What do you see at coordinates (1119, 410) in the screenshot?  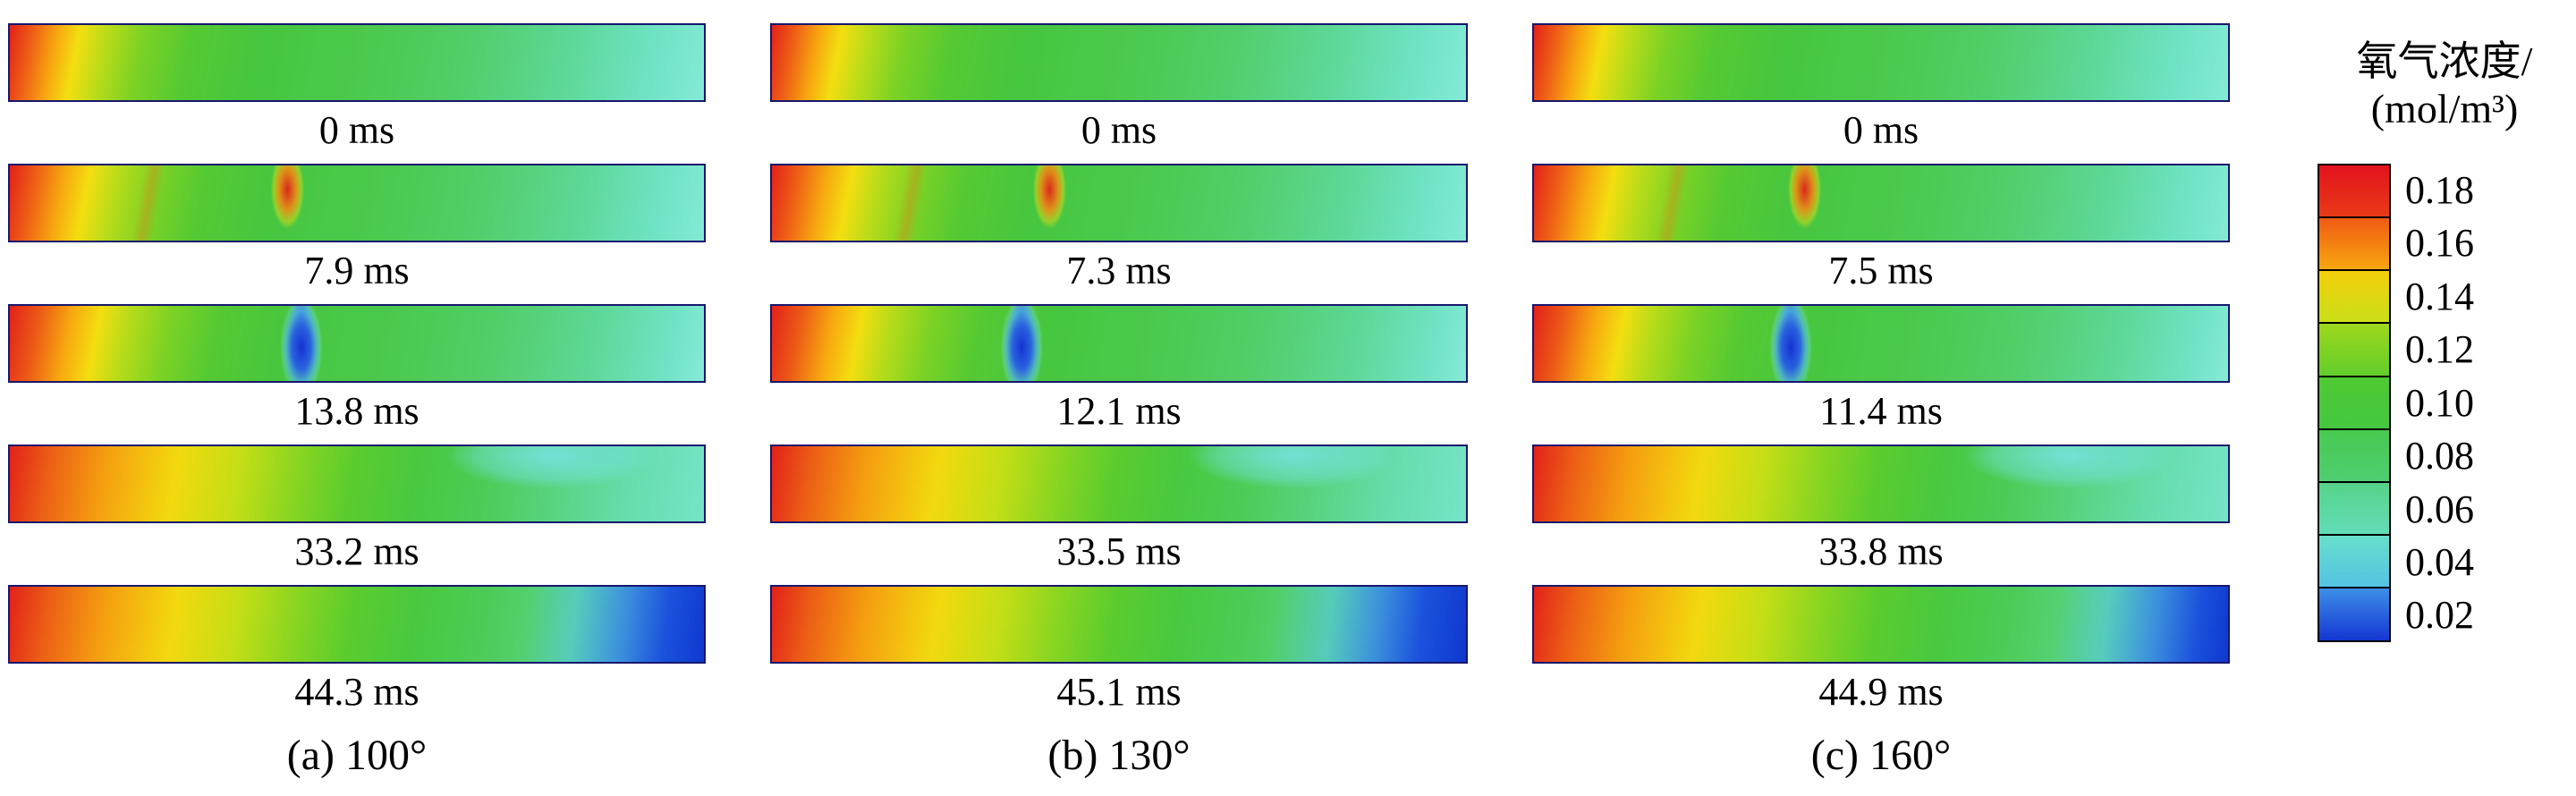 I see `time-label: 12.1 ms` at bounding box center [1119, 410].